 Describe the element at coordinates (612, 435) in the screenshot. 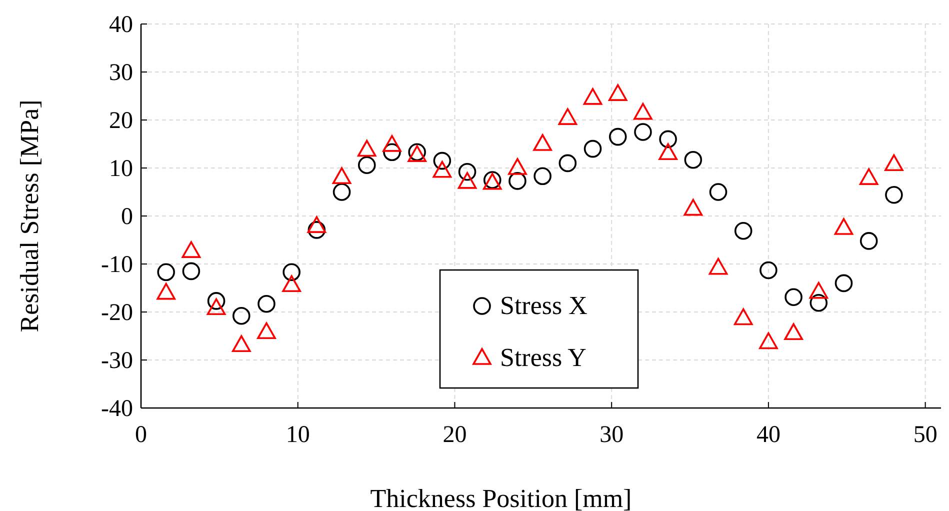

I see `x-tick-label: 30` at that location.